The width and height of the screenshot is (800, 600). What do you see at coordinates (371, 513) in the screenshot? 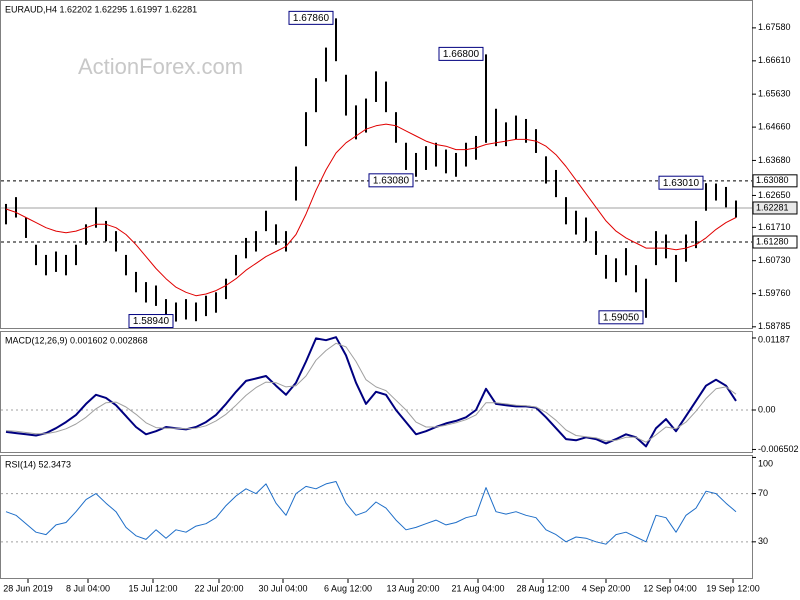
I see `series-line` at bounding box center [371, 513].